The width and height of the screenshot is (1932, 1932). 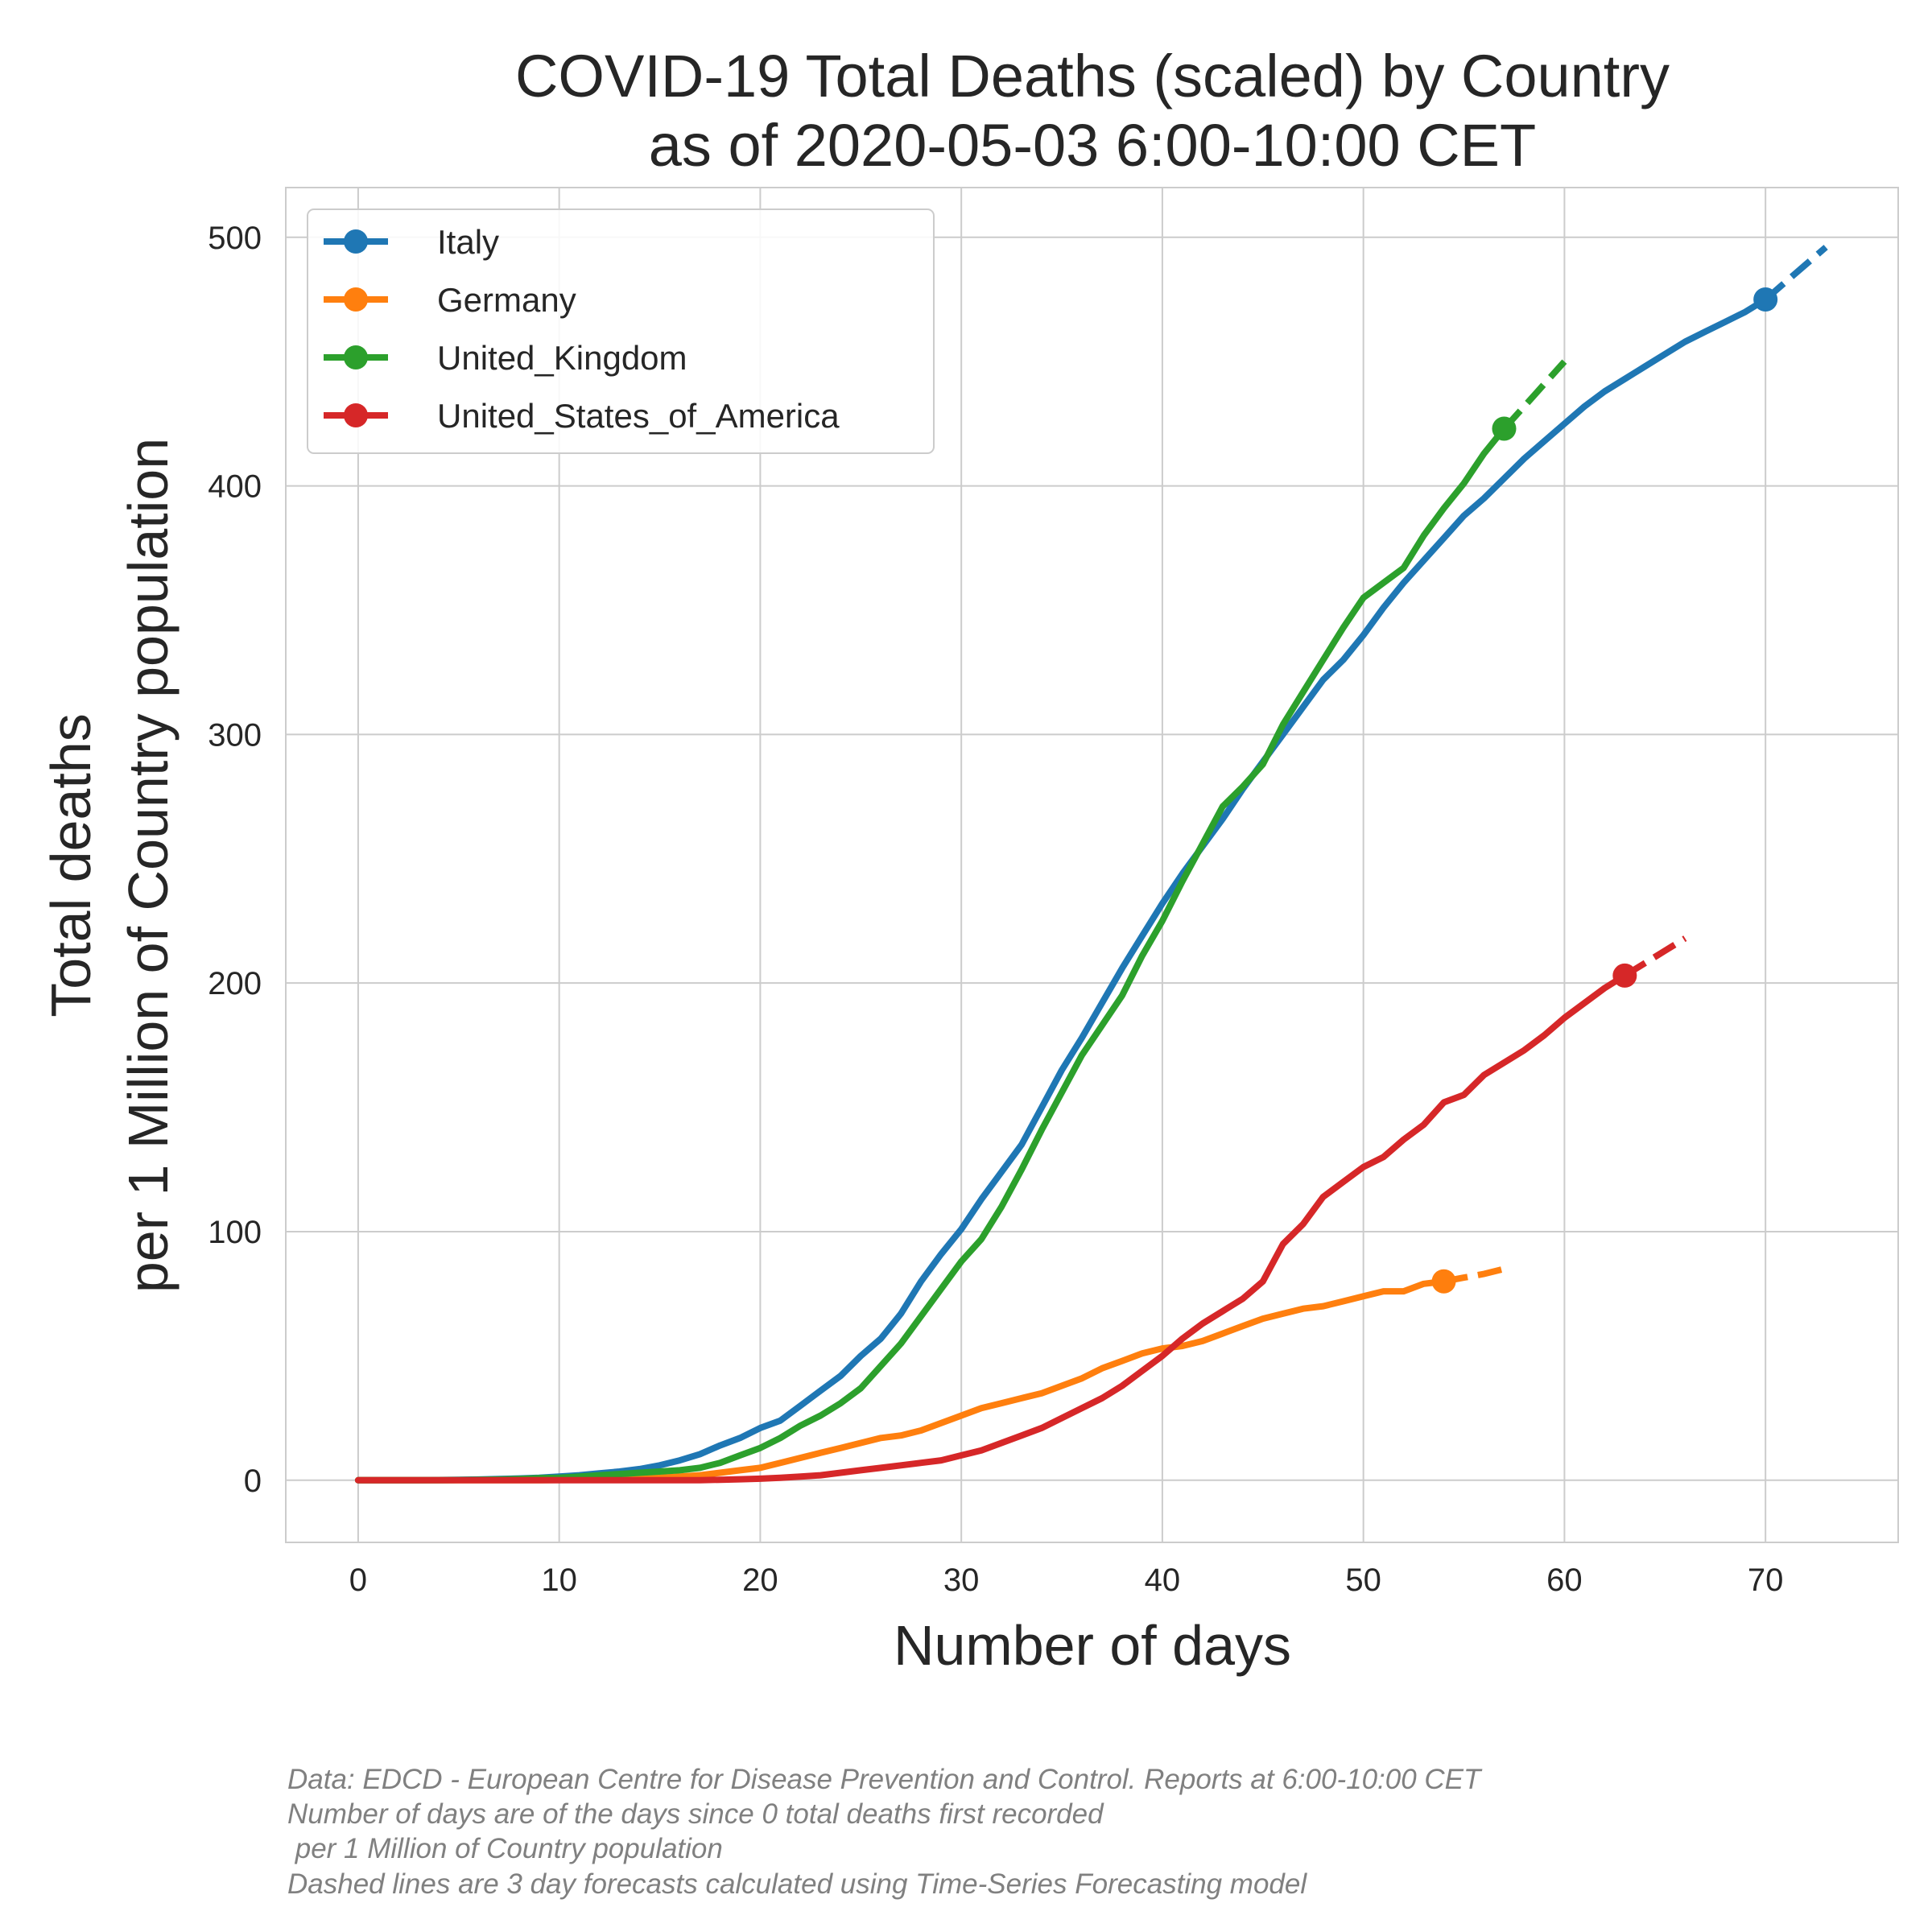 I want to click on x-tick-label: 30, so click(x=961, y=1580).